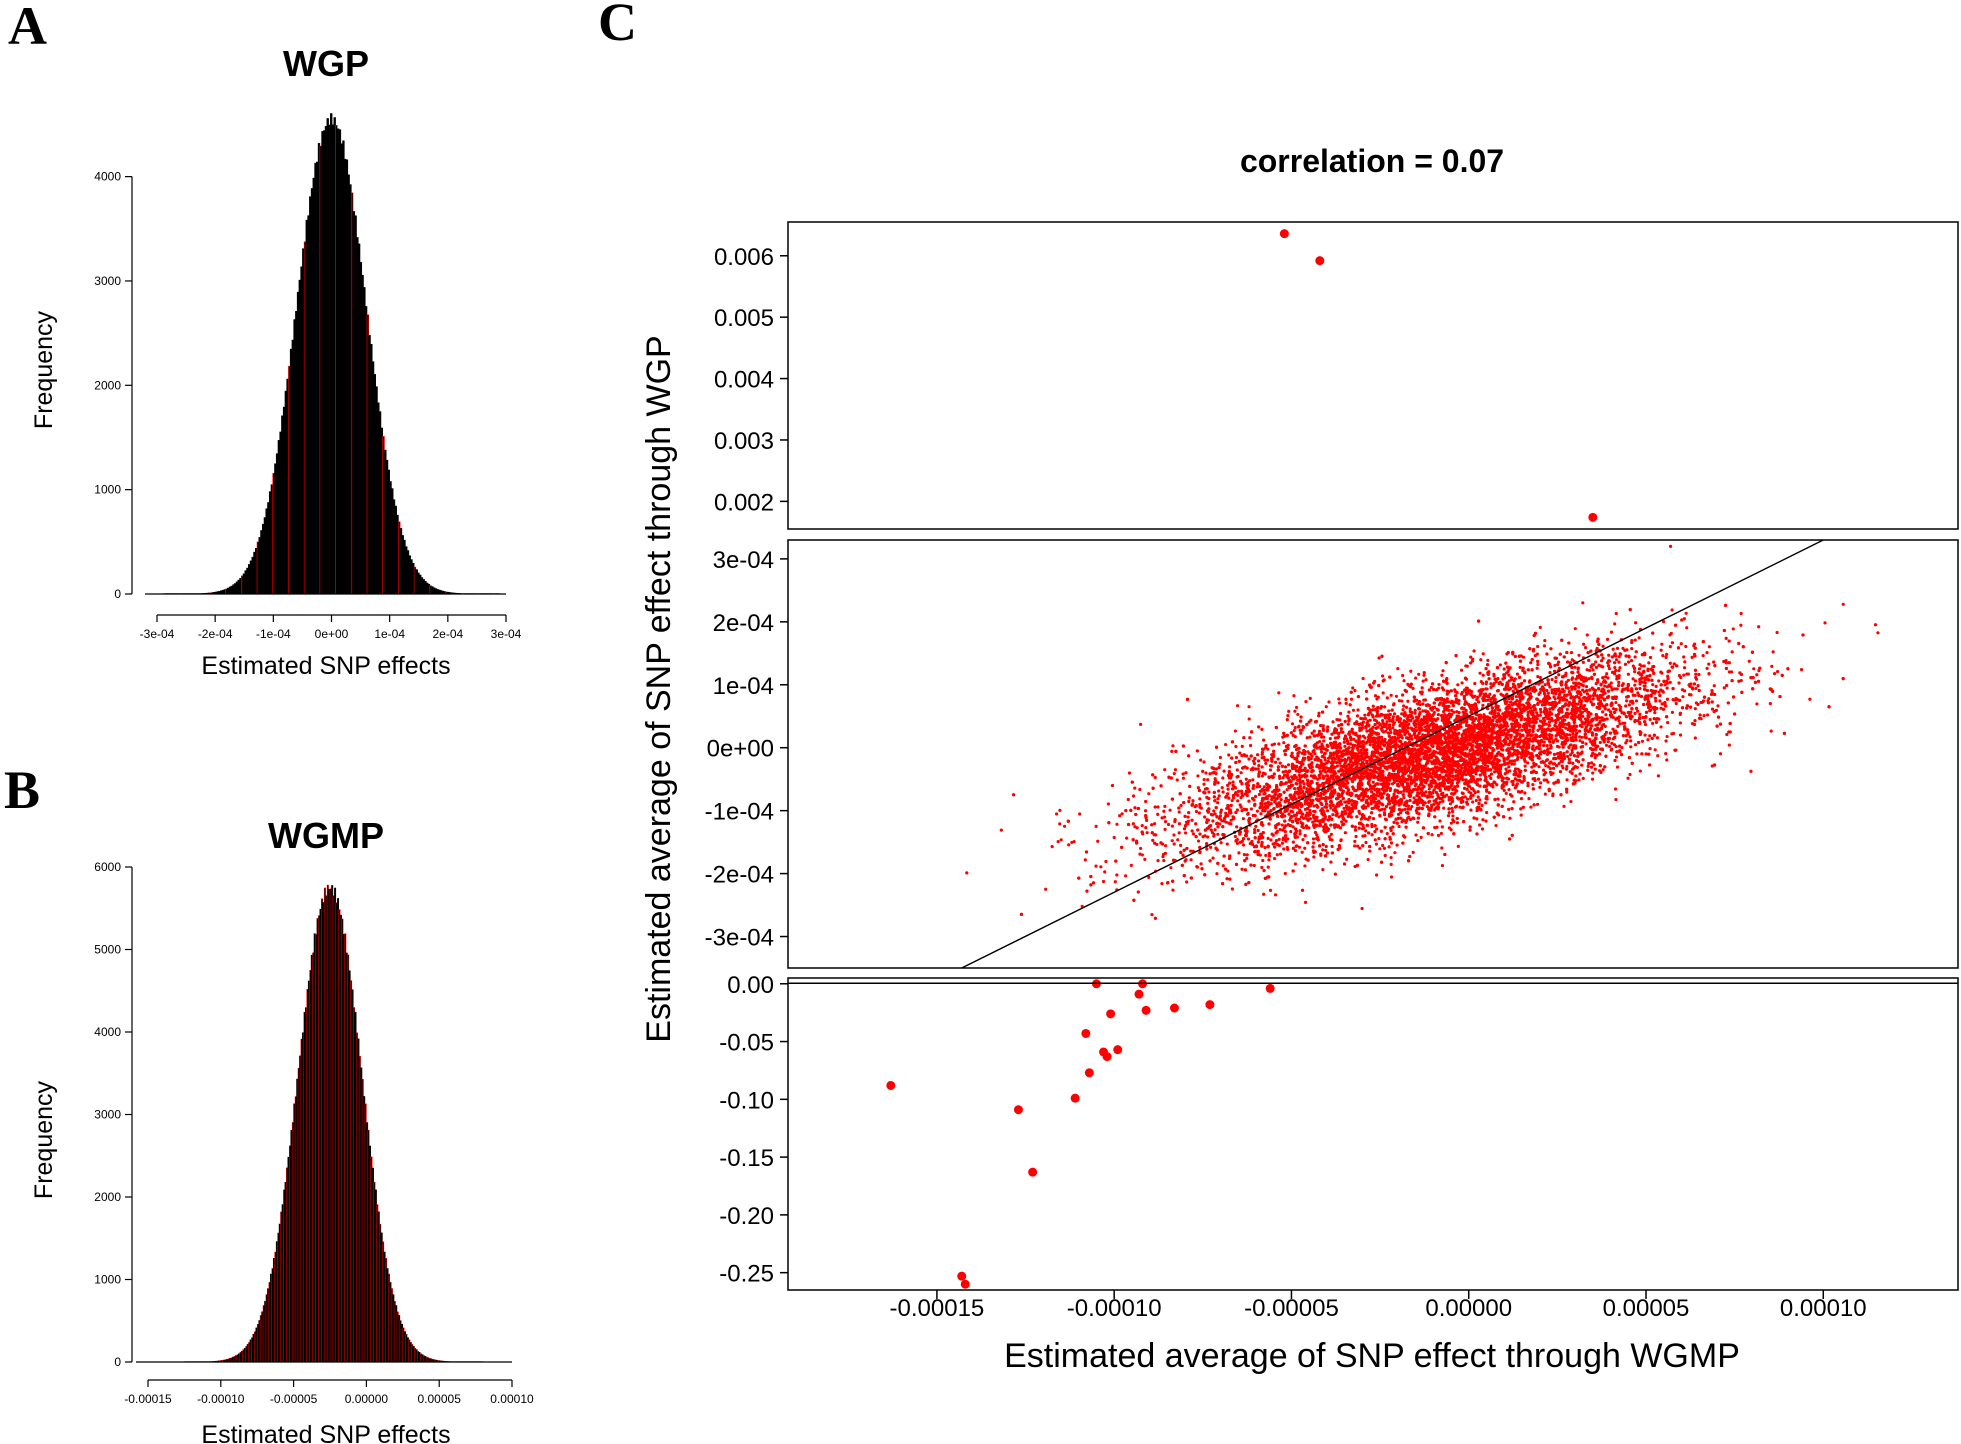 This screenshot has width=1961, height=1444. What do you see at coordinates (117, 1362) in the screenshot?
I see `y-tick-label: 0` at bounding box center [117, 1362].